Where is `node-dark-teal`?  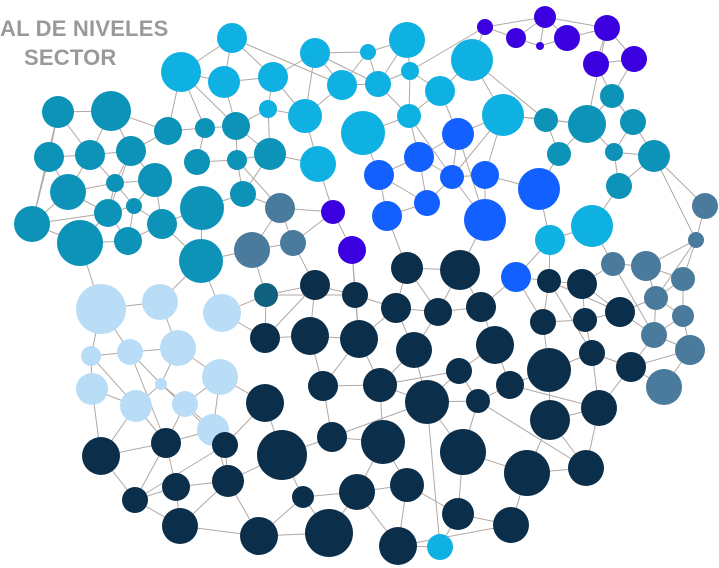
node-dark-teal is located at coordinates (266, 295).